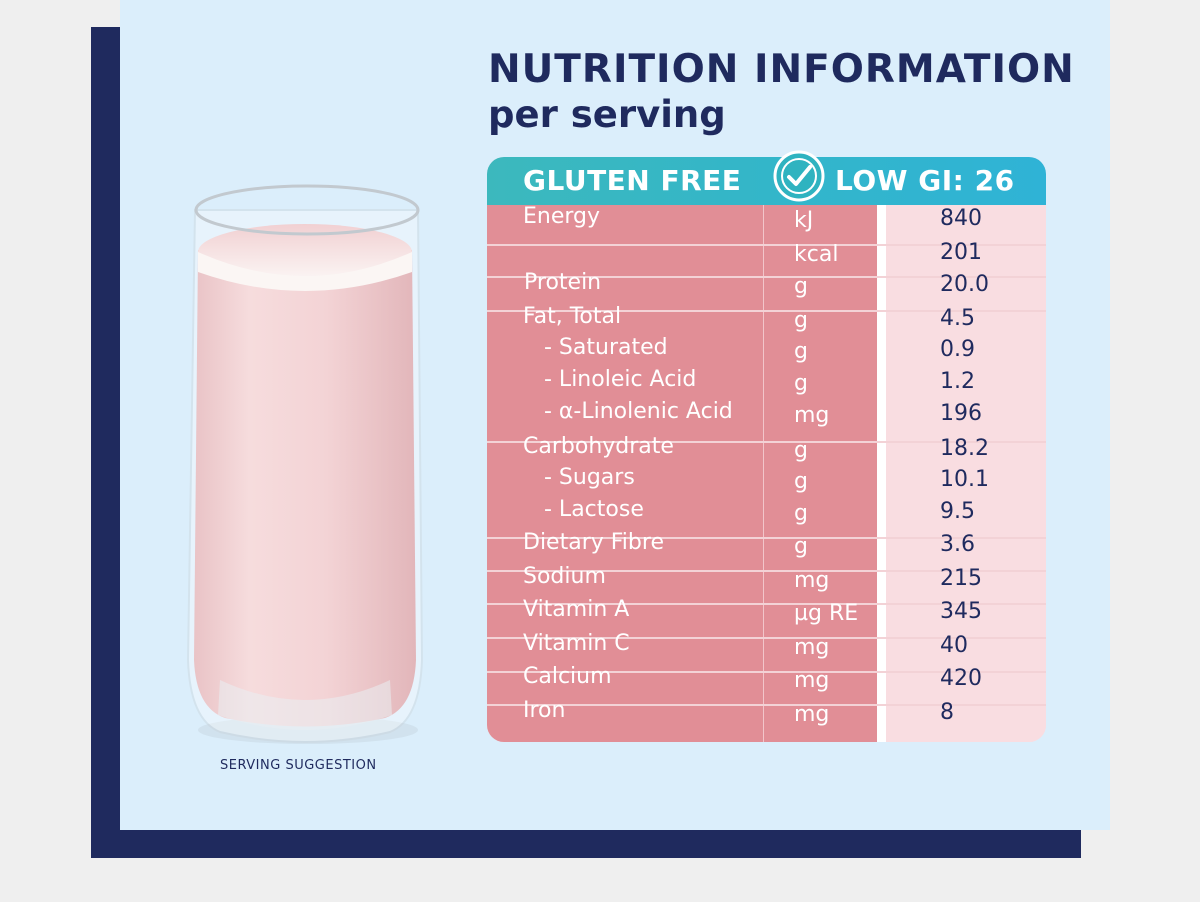 This screenshot has width=1200, height=902. I want to click on nutrient-value: 201, so click(961, 252).